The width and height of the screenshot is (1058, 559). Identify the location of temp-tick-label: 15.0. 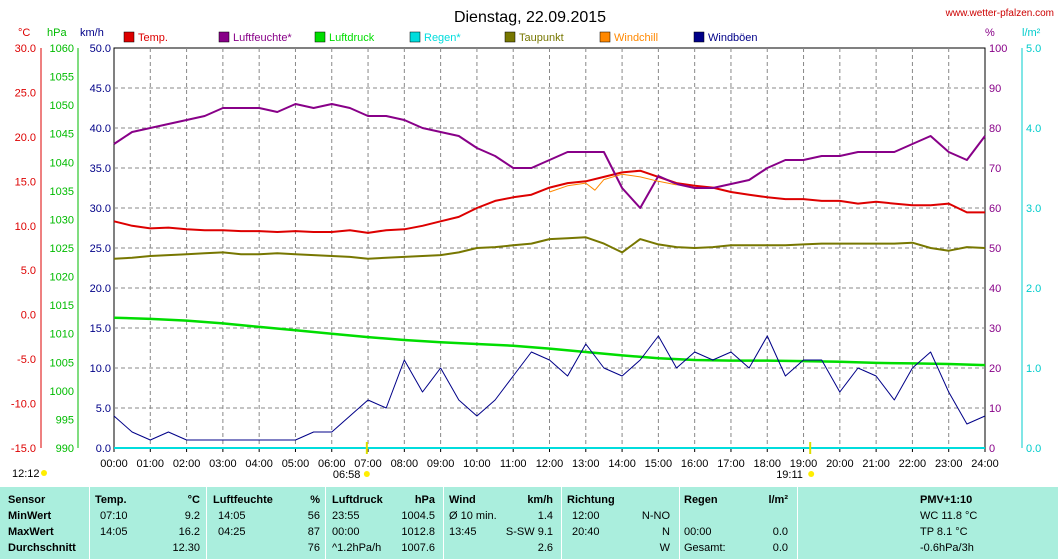
(25, 182).